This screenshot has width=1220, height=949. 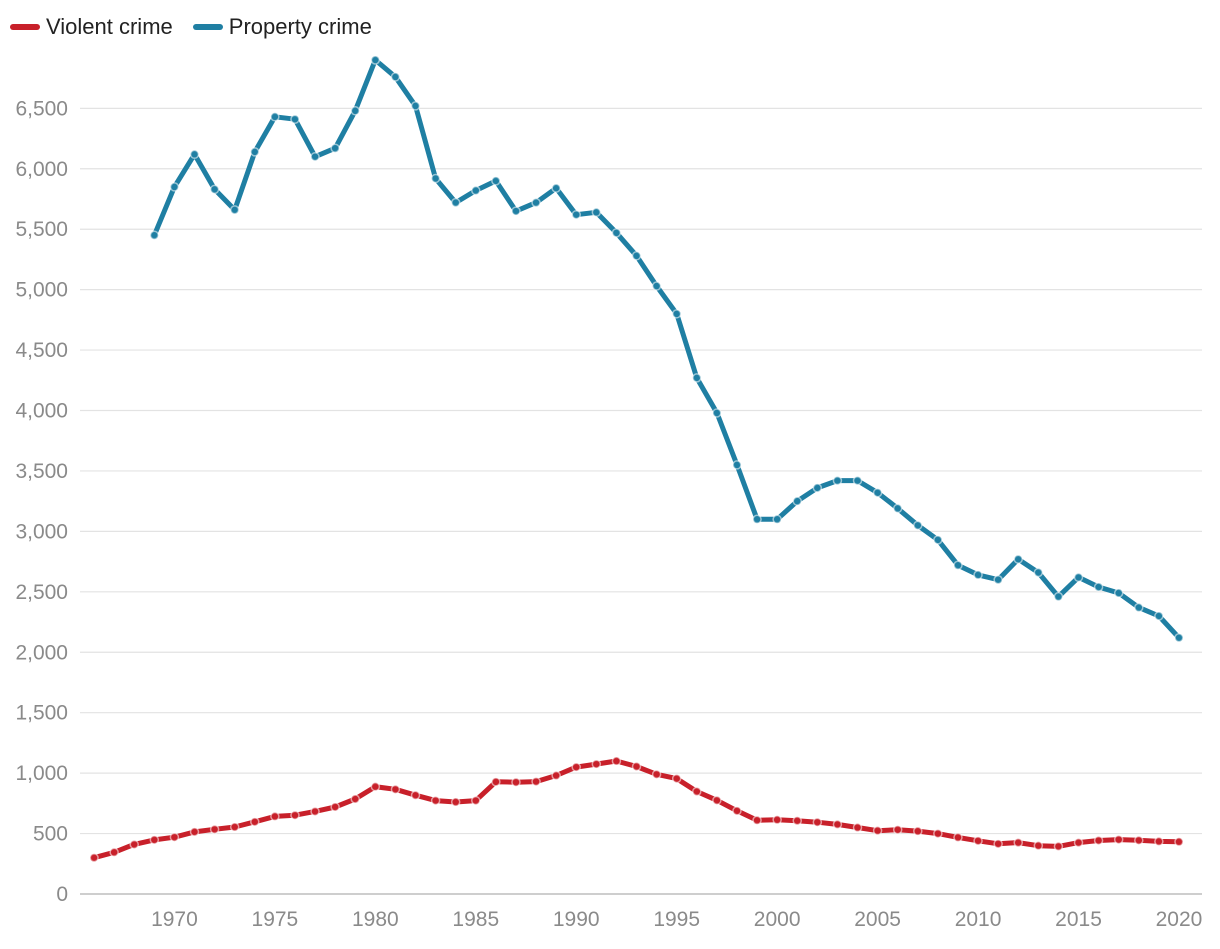 I want to click on legend-item-property-crime: Property crime, so click(x=282, y=27).